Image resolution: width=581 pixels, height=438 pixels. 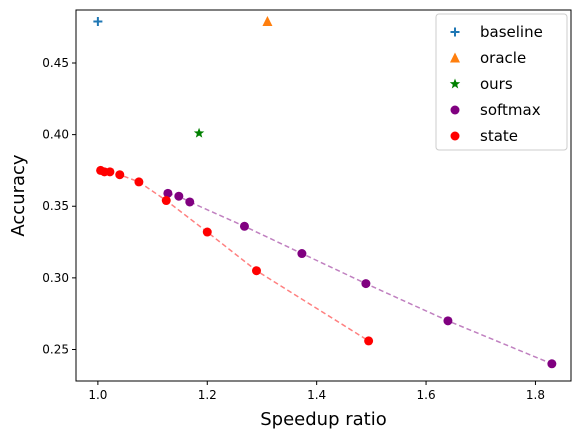 I want to click on legend-label: softmax, so click(x=510, y=110).